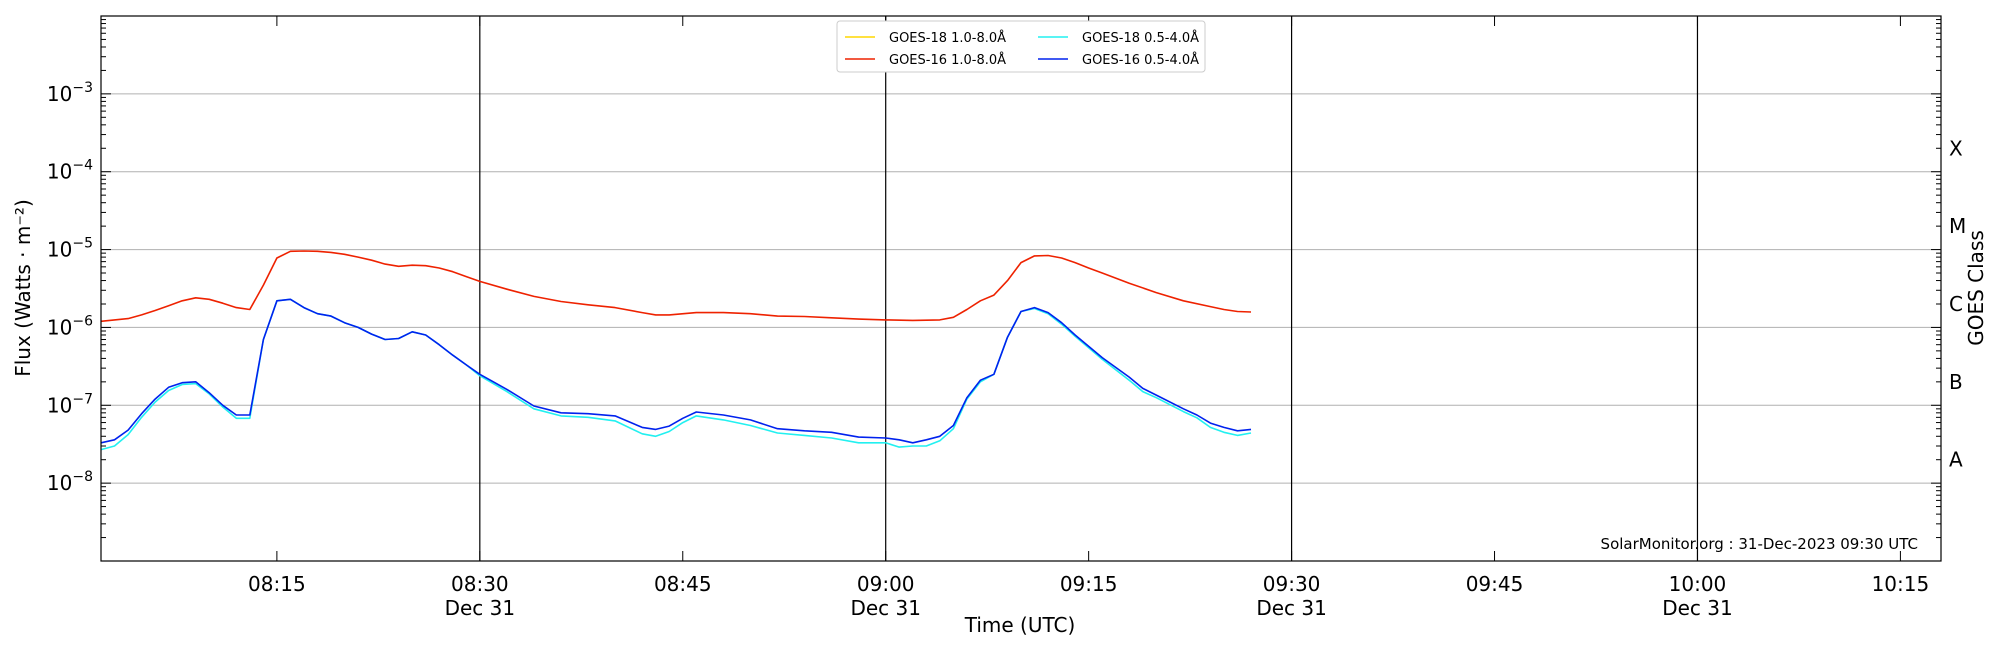 Image resolution: width=2000 pixels, height=650 pixels. Describe the element at coordinates (886, 584) in the screenshot. I see `x-tick-label: 09:00` at that location.